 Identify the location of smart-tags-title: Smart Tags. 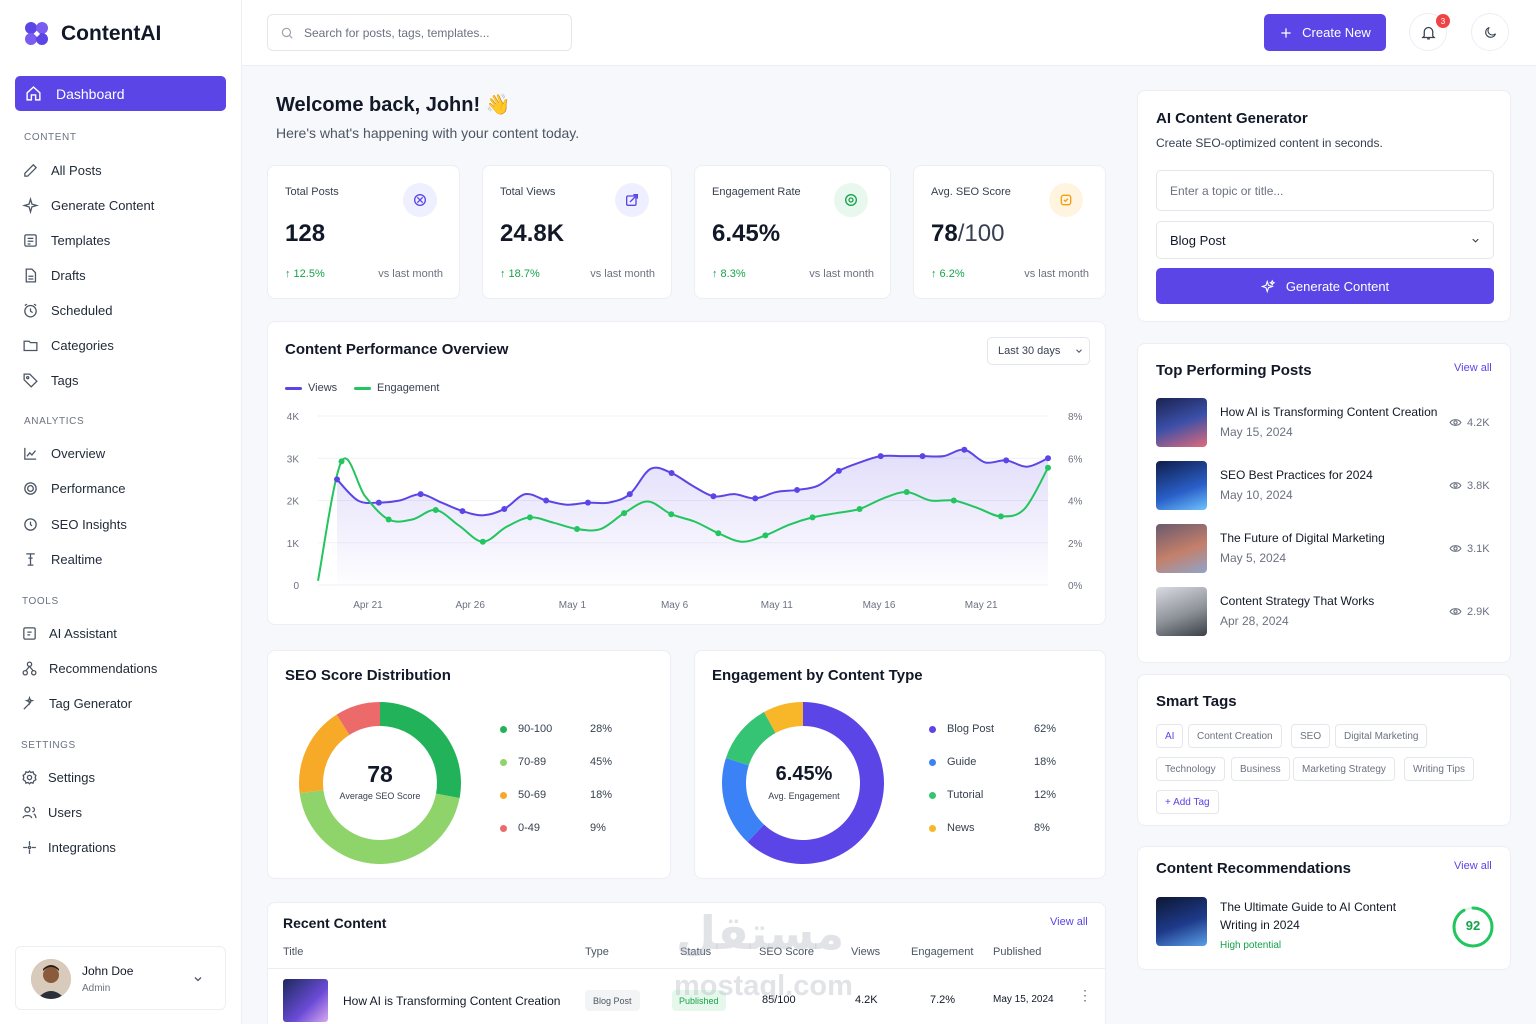
(1196, 701).